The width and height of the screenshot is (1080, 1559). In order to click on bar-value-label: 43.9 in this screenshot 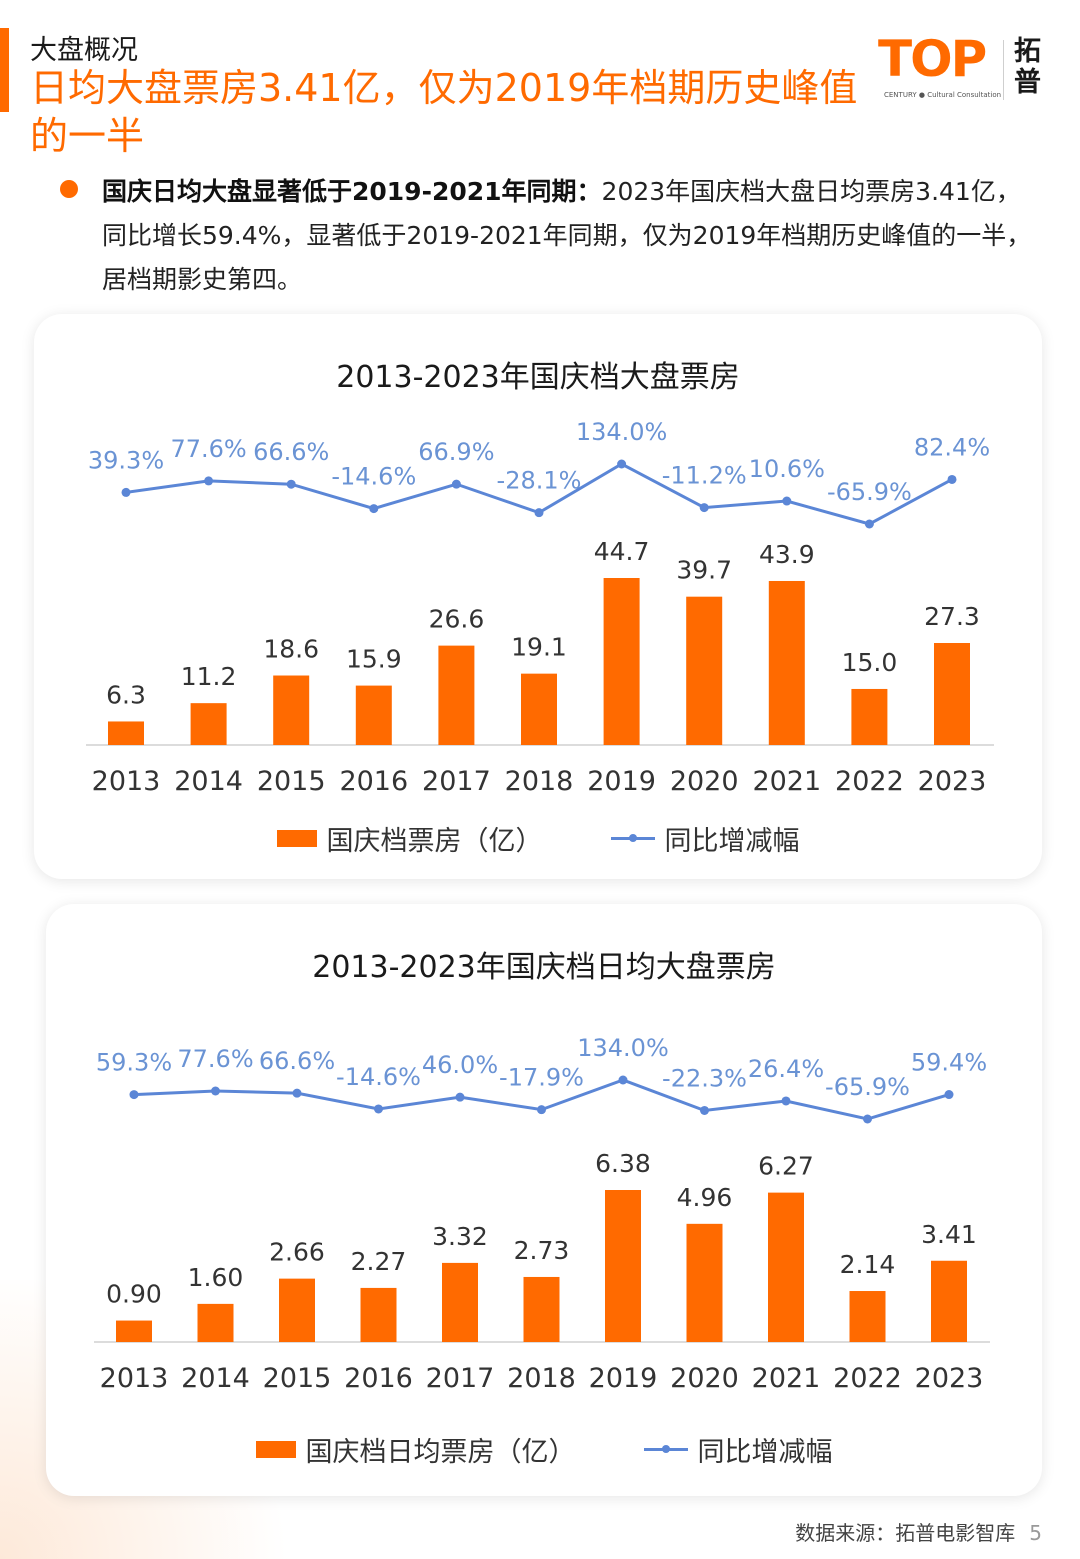, I will do `click(787, 554)`.